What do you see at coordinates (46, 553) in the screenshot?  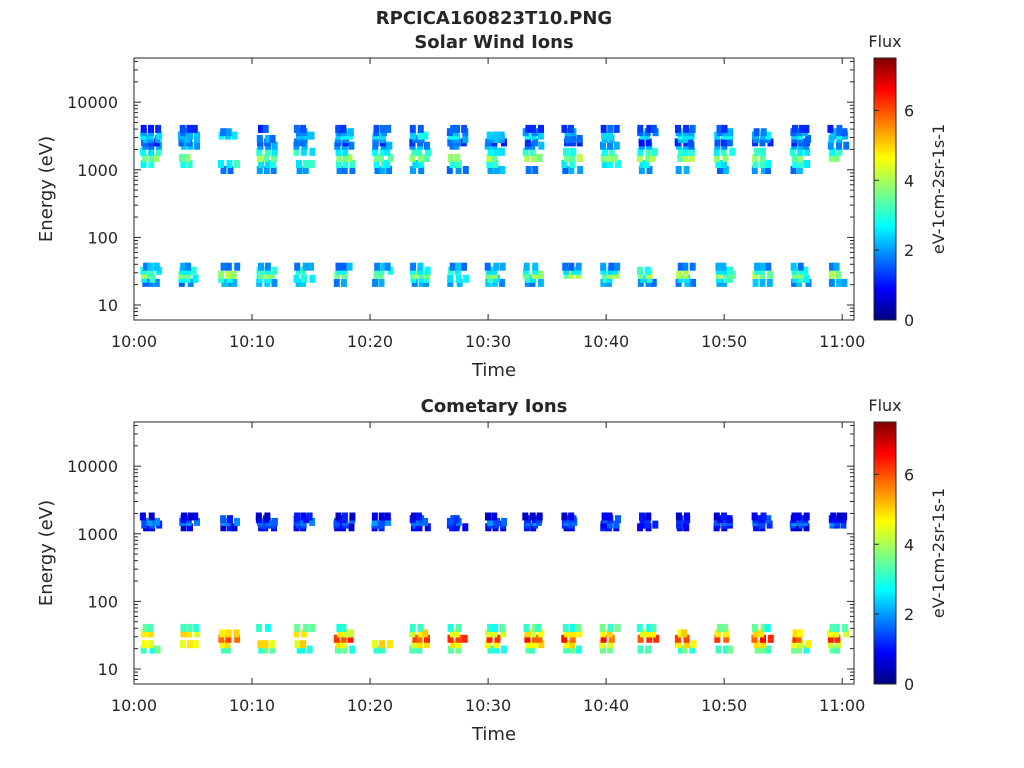 I see `y-axis-label: Energy (eV)` at bounding box center [46, 553].